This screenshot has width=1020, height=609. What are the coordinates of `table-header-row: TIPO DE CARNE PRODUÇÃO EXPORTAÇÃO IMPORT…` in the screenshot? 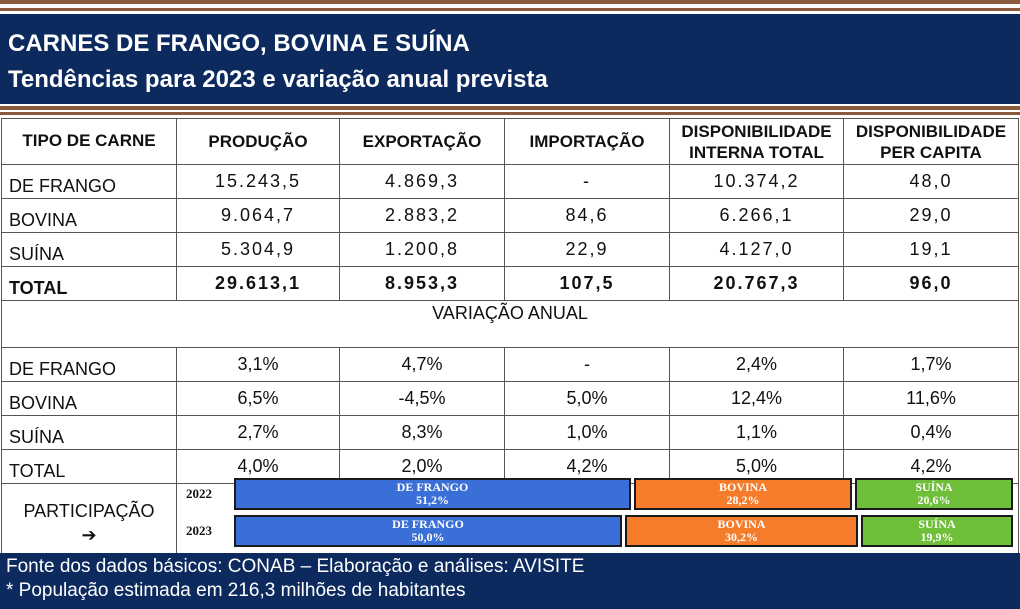 It's located at (510, 141).